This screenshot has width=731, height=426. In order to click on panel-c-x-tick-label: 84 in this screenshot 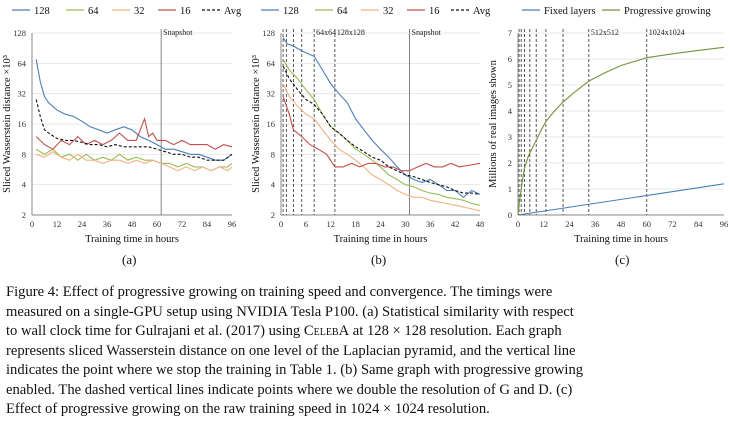, I will do `click(698, 224)`.